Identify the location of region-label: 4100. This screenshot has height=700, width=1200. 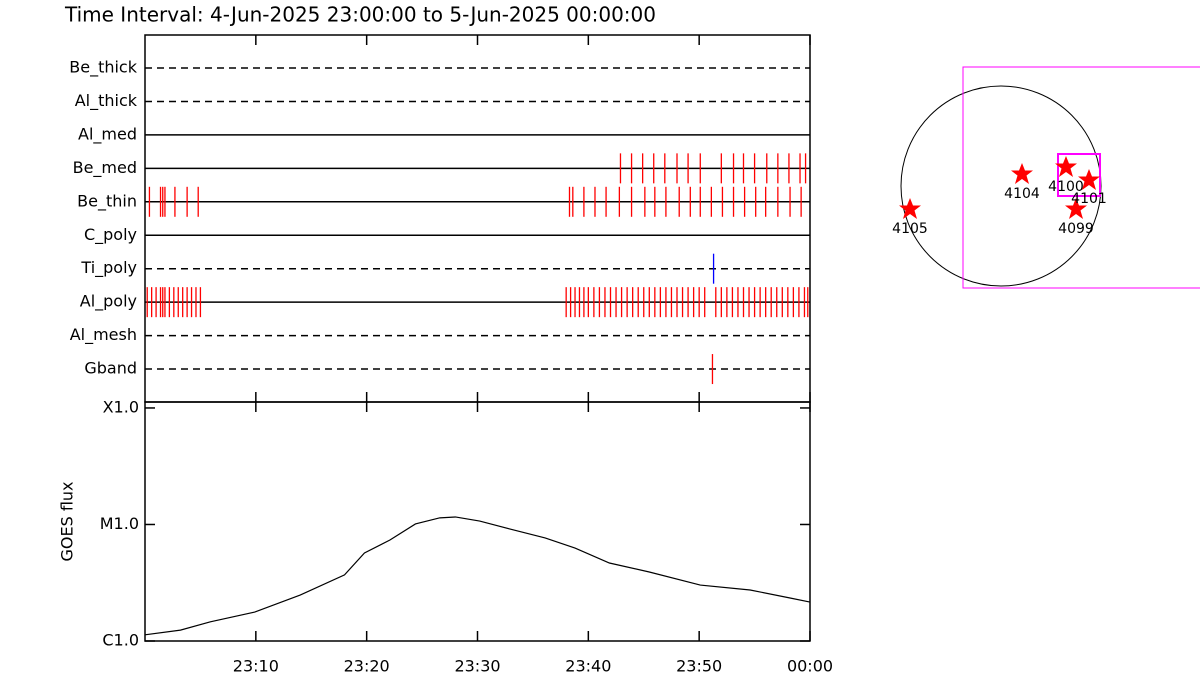
(1066, 187).